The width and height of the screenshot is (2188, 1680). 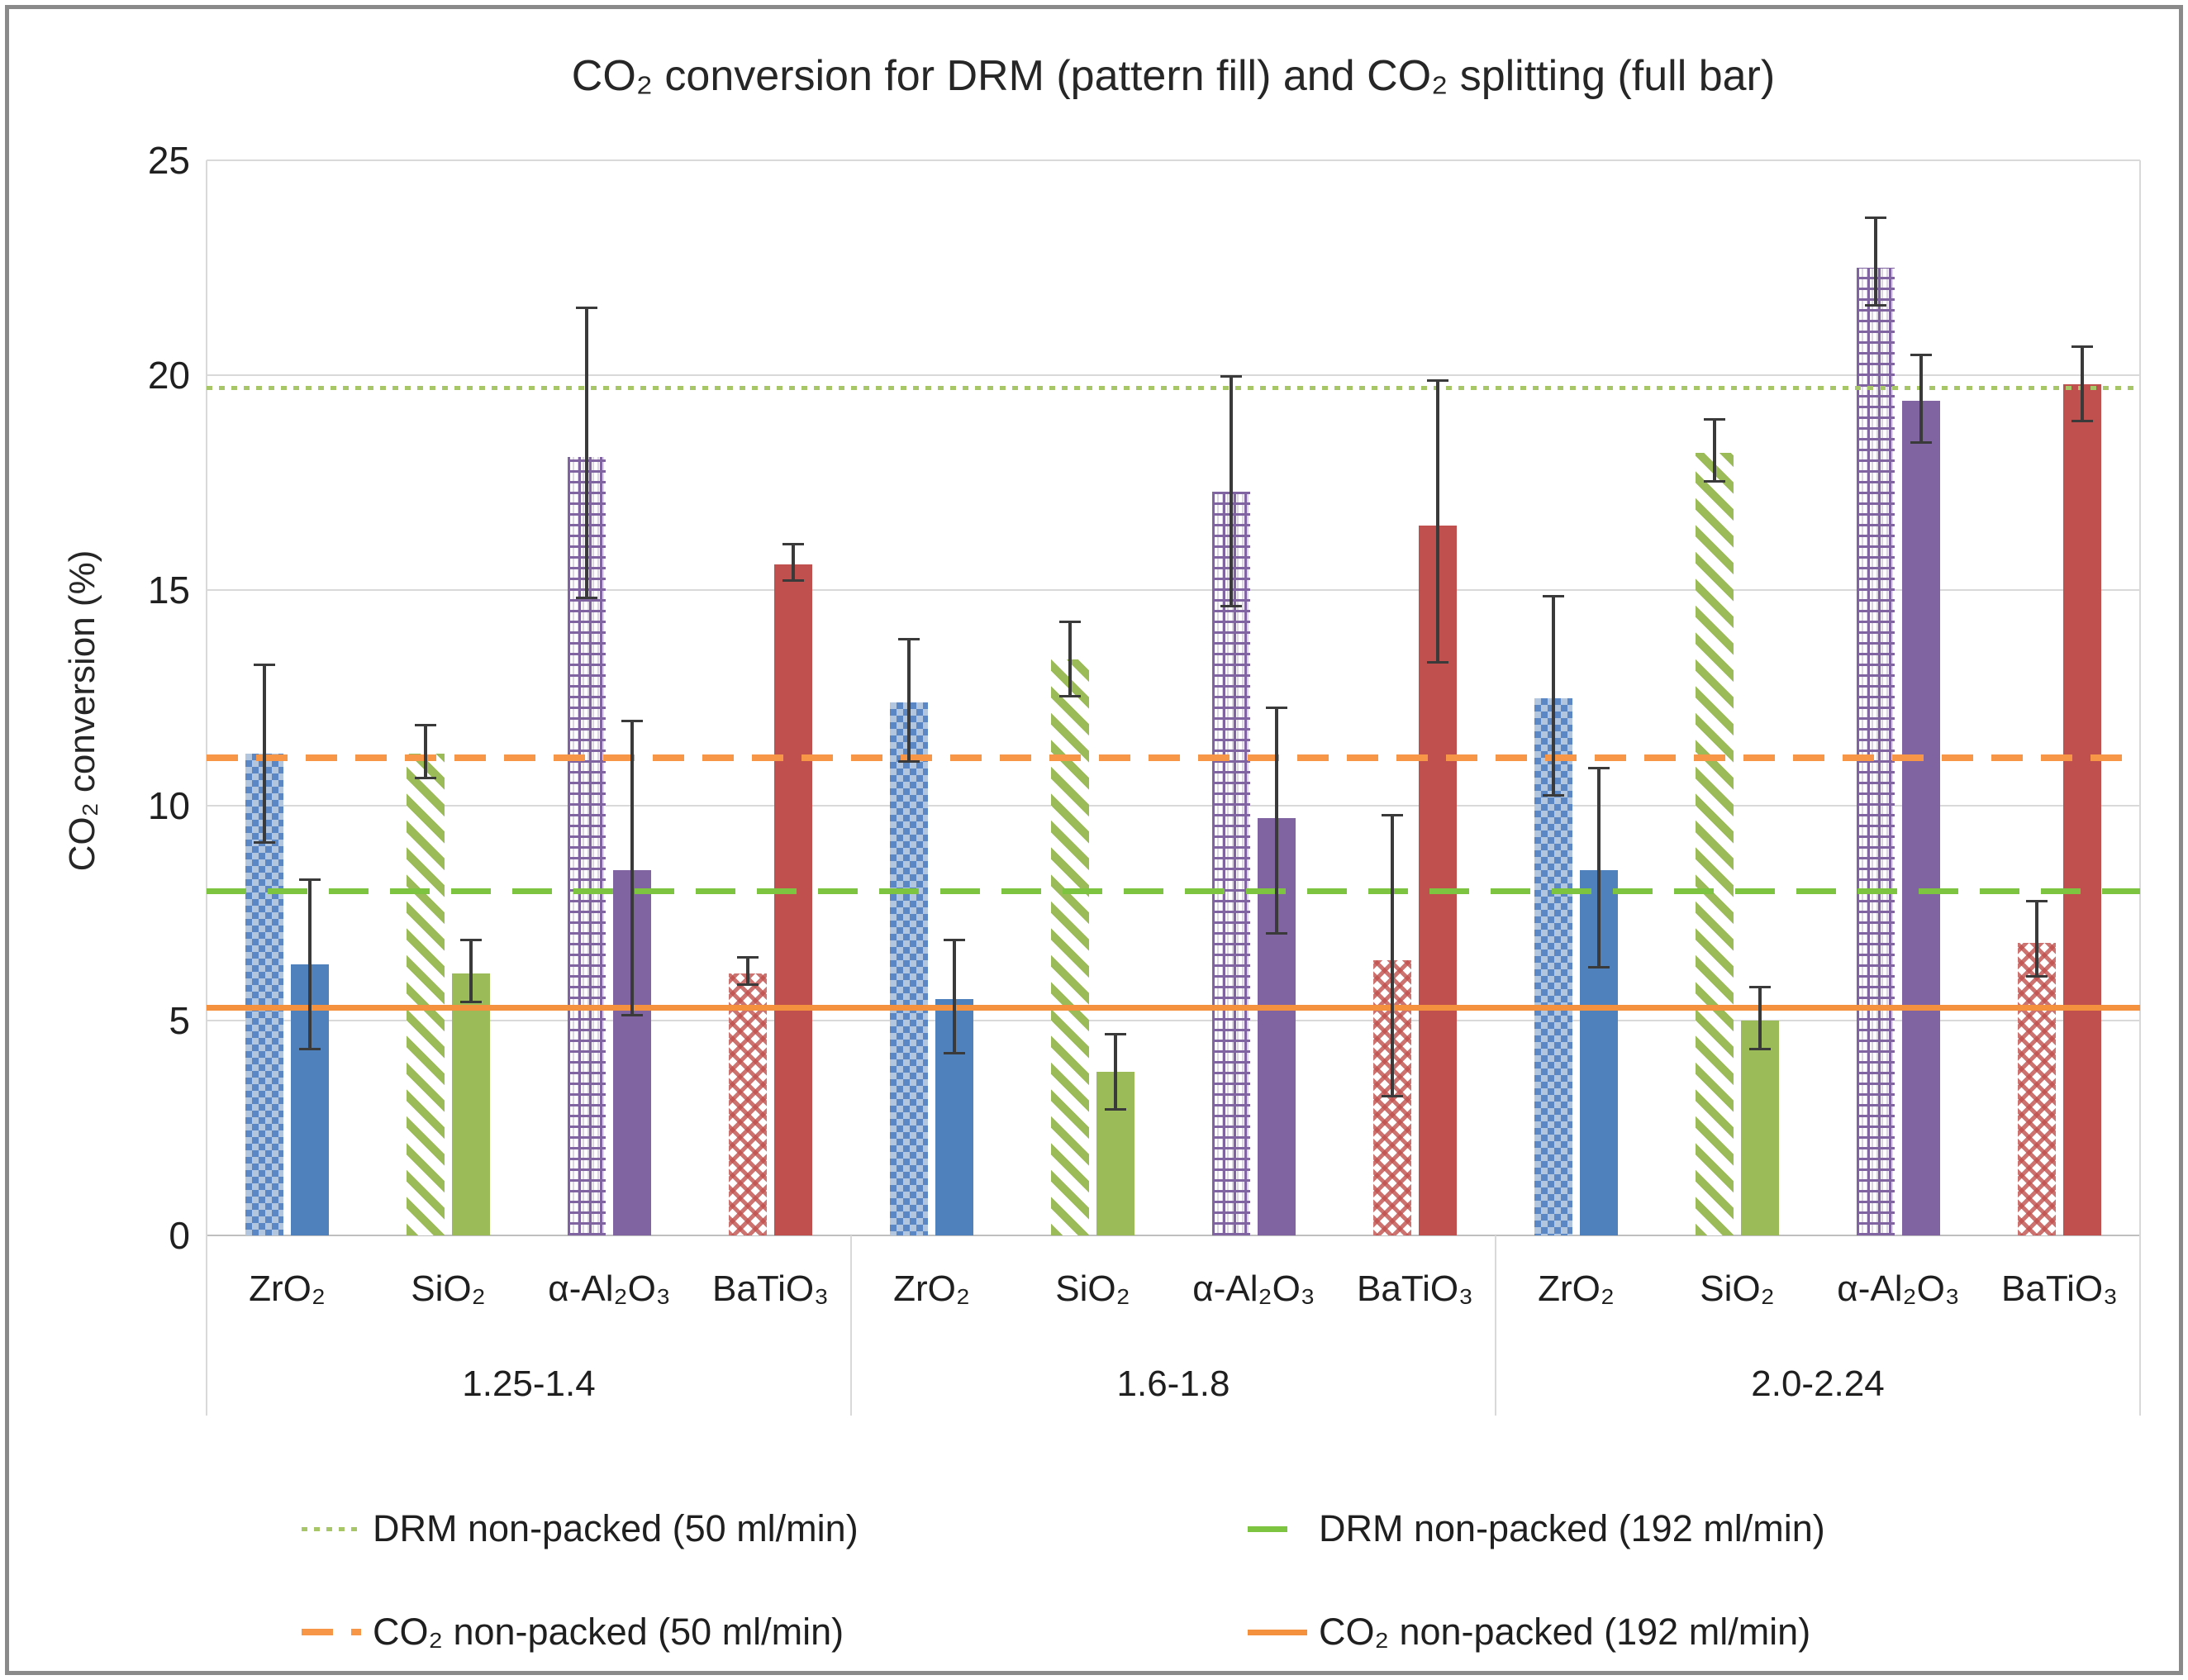 I want to click on y-tick-label: 25, so click(x=168, y=160).